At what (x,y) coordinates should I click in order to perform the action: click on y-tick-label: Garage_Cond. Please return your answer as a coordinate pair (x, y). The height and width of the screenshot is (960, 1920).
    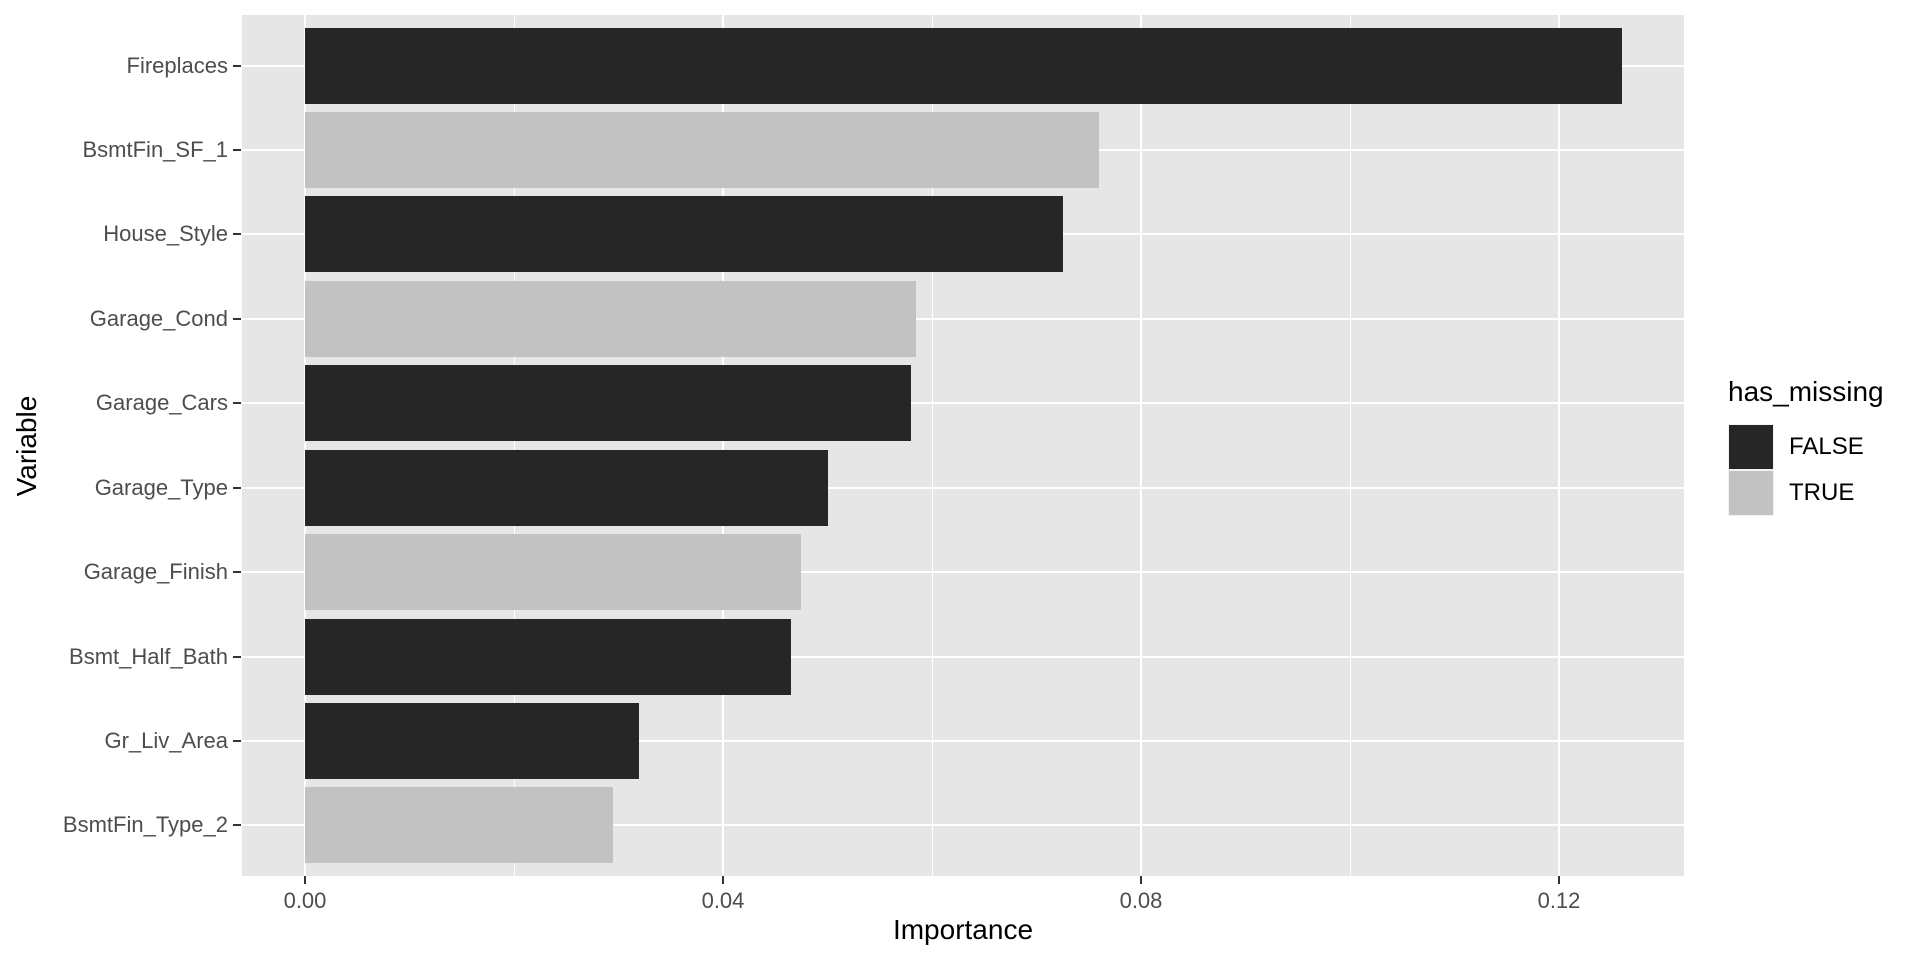
    Looking at the image, I should click on (158, 318).